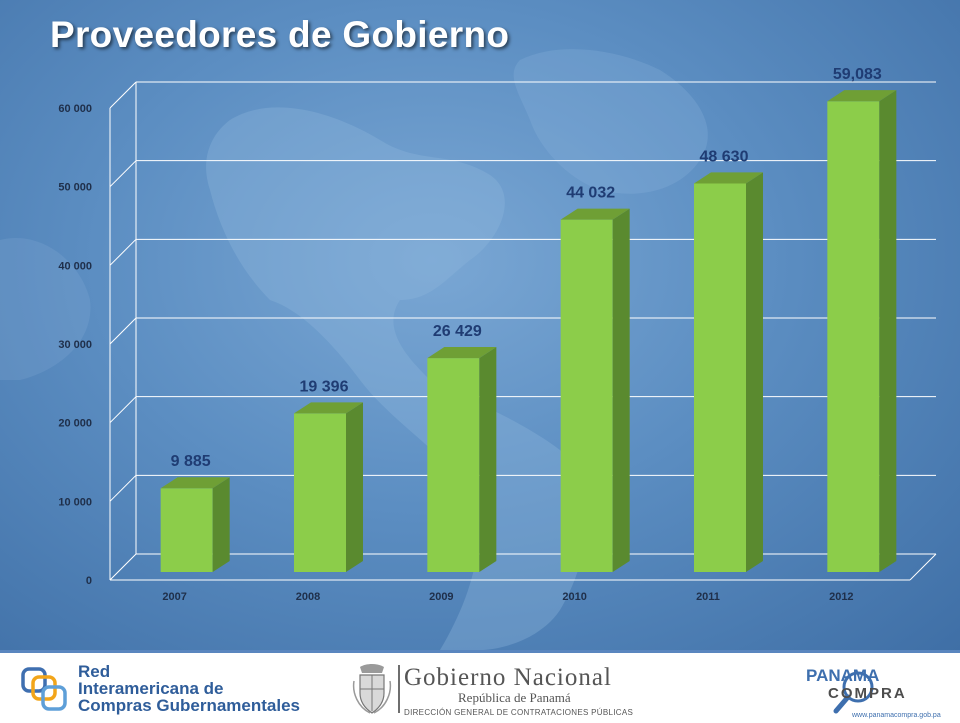 Image resolution: width=960 pixels, height=723 pixels. Describe the element at coordinates (857, 74) in the screenshot. I see `data-label: 59,083` at that location.